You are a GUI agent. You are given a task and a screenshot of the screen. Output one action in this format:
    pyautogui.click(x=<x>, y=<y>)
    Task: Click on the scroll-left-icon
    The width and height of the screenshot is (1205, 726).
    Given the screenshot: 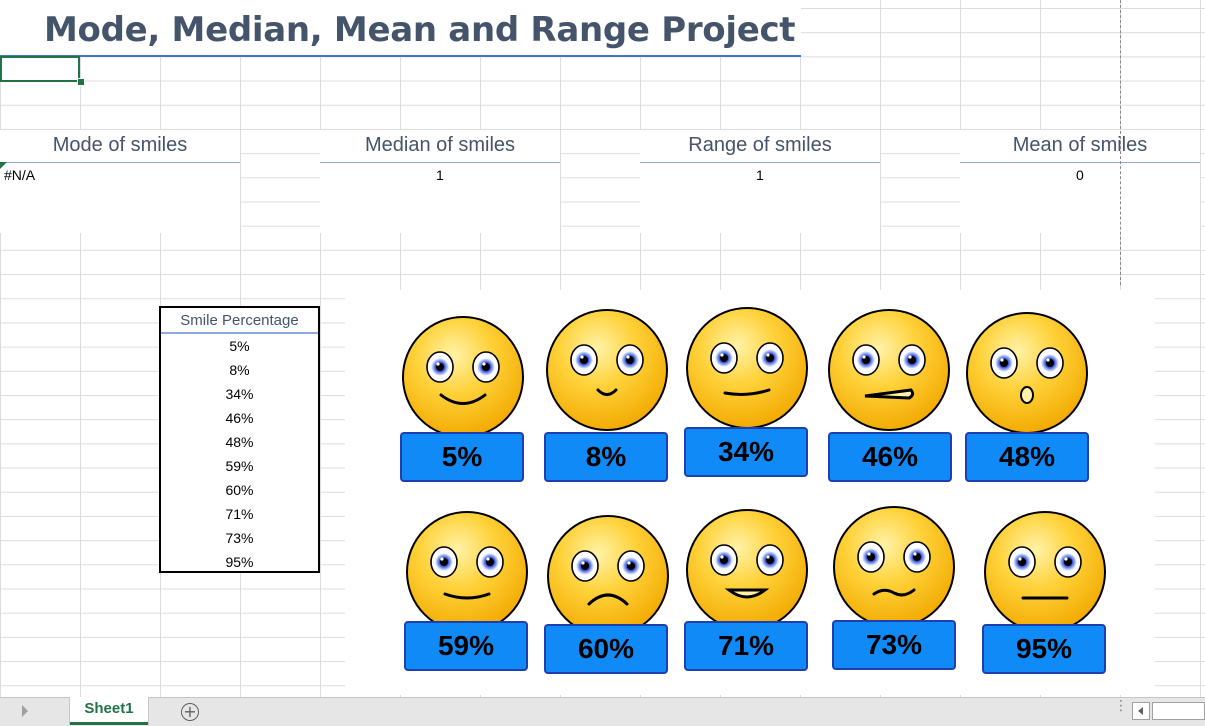 What is the action you would take?
    pyautogui.click(x=1141, y=711)
    